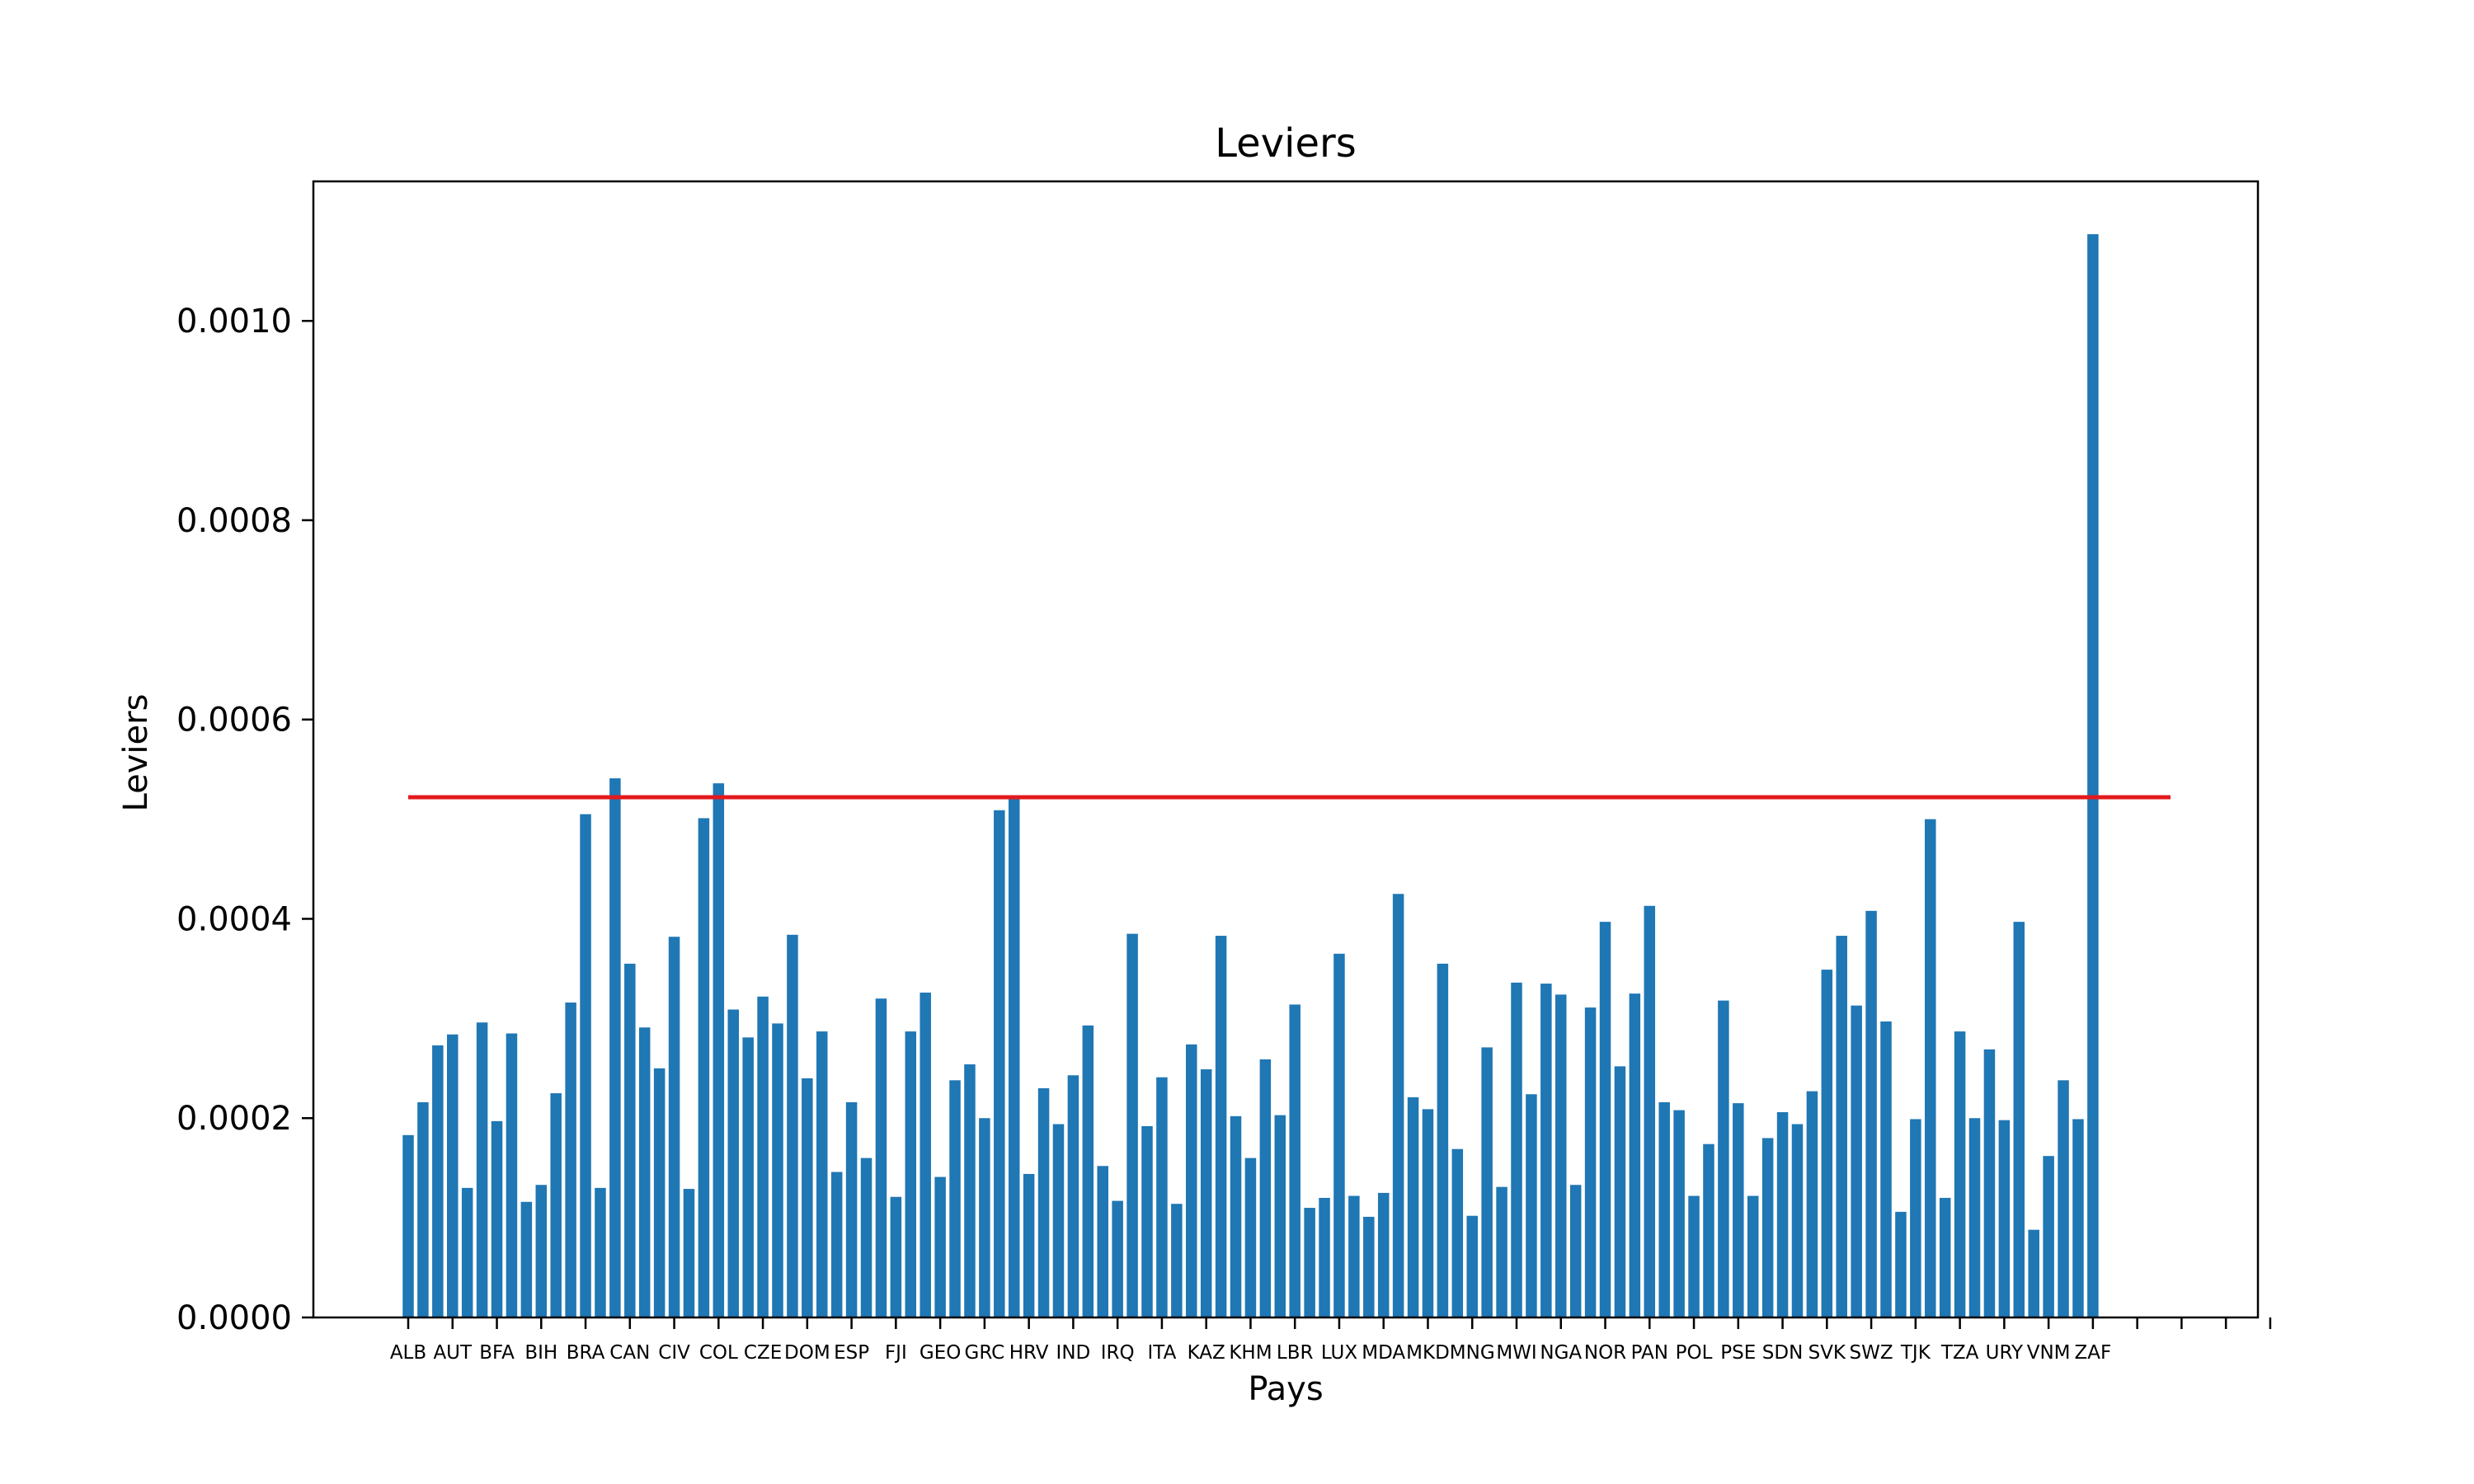 The height and width of the screenshot is (1484, 2474). I want to click on x-tick-label: BFA, so click(497, 1353).